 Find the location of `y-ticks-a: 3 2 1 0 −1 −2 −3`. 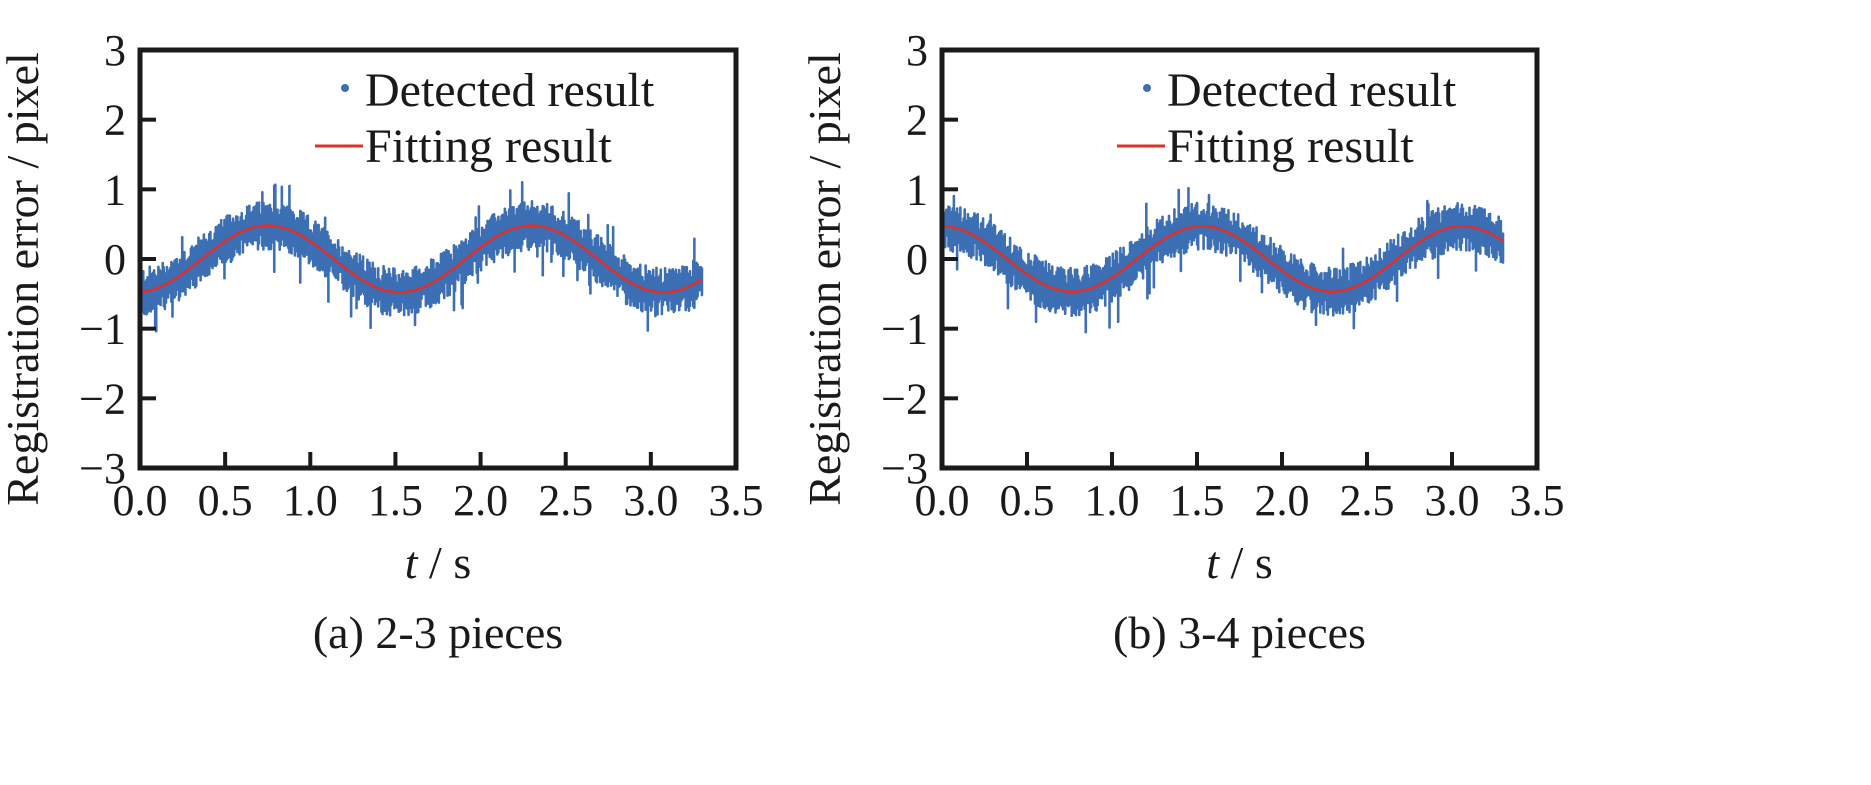

y-ticks-a: 3 2 1 0 −1 −2 −3 is located at coordinates (117, 259).